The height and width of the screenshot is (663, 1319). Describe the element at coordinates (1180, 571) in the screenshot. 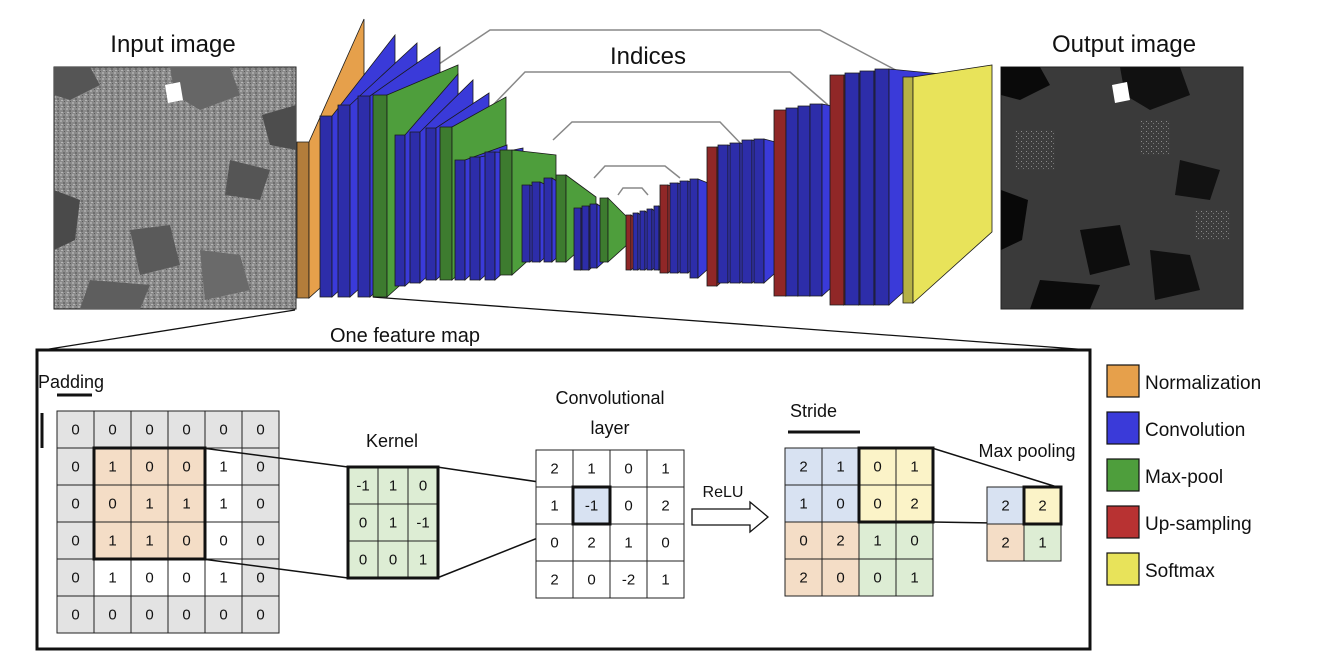

I see `legend-label: Softmax` at that location.